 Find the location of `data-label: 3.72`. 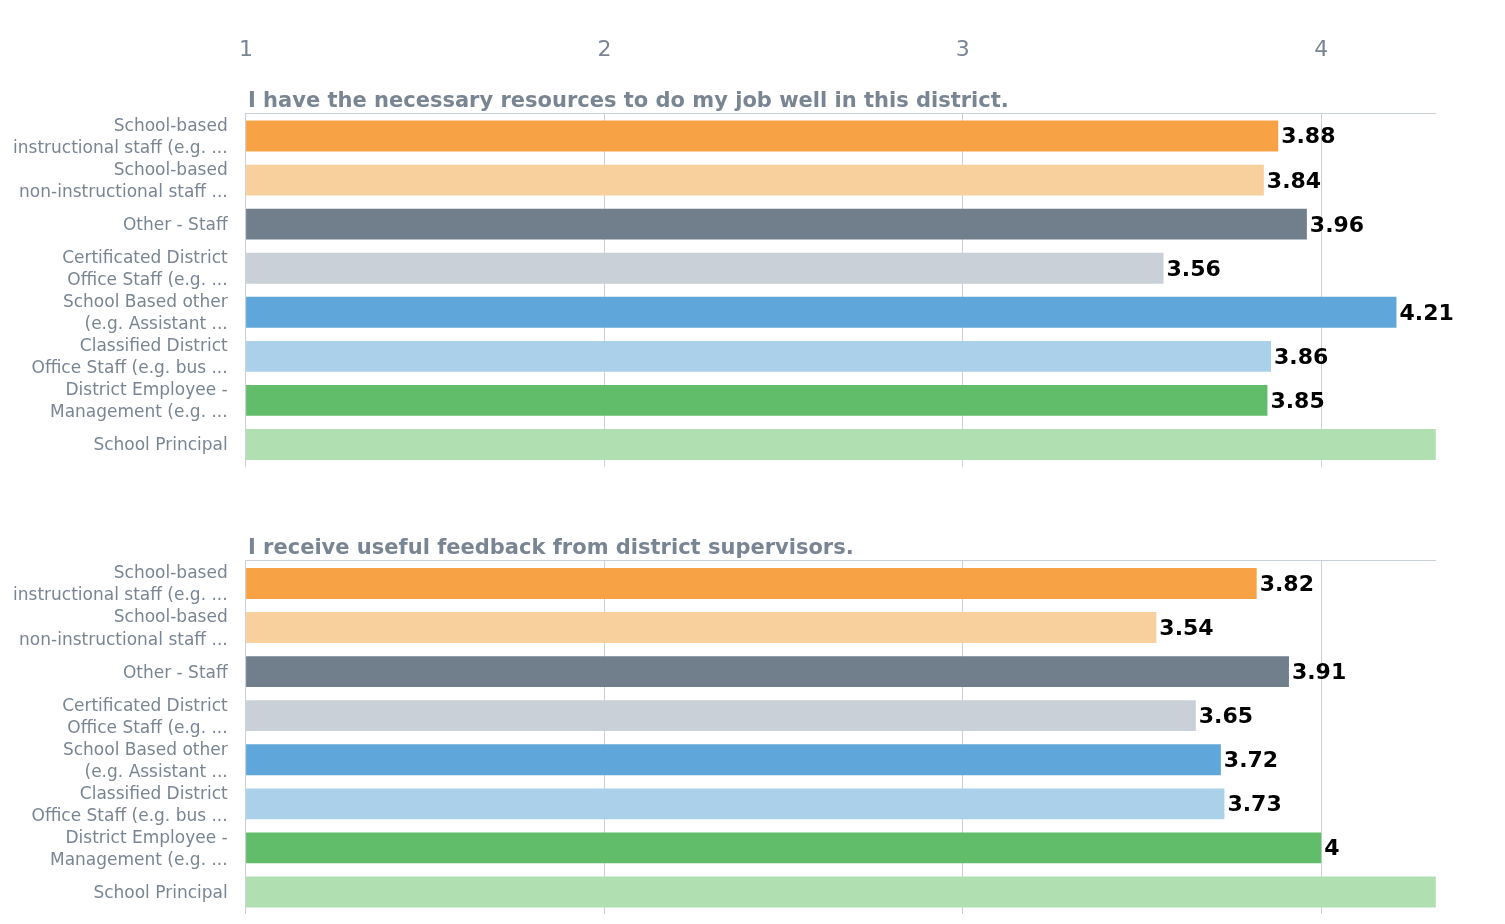

data-label: 3.72 is located at coordinates (1251, 760).